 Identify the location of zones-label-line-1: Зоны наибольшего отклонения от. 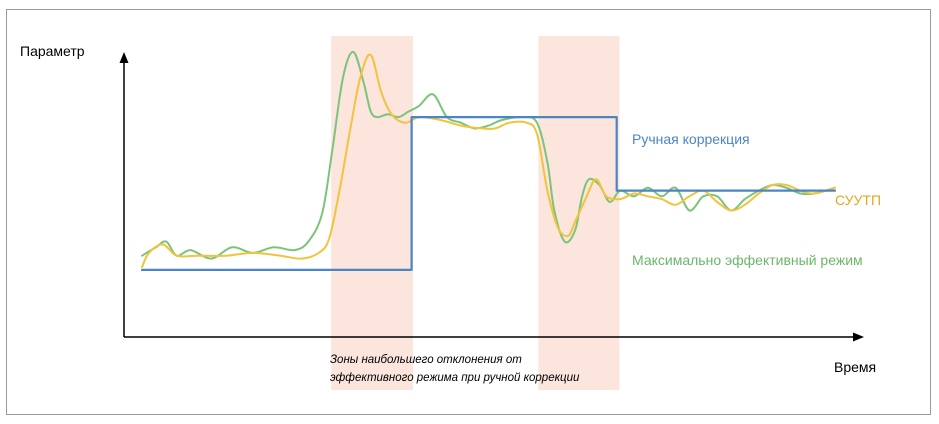
(426, 360).